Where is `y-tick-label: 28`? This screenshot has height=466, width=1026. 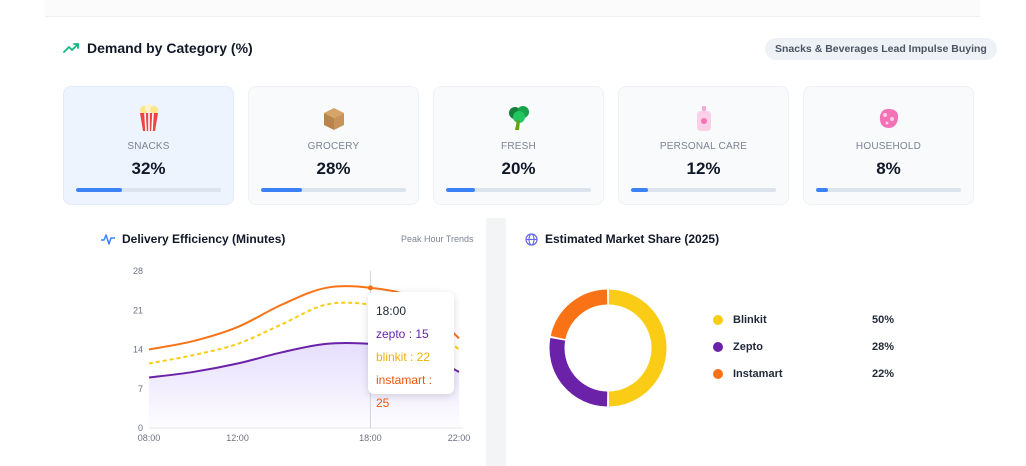
y-tick-label: 28 is located at coordinates (138, 271).